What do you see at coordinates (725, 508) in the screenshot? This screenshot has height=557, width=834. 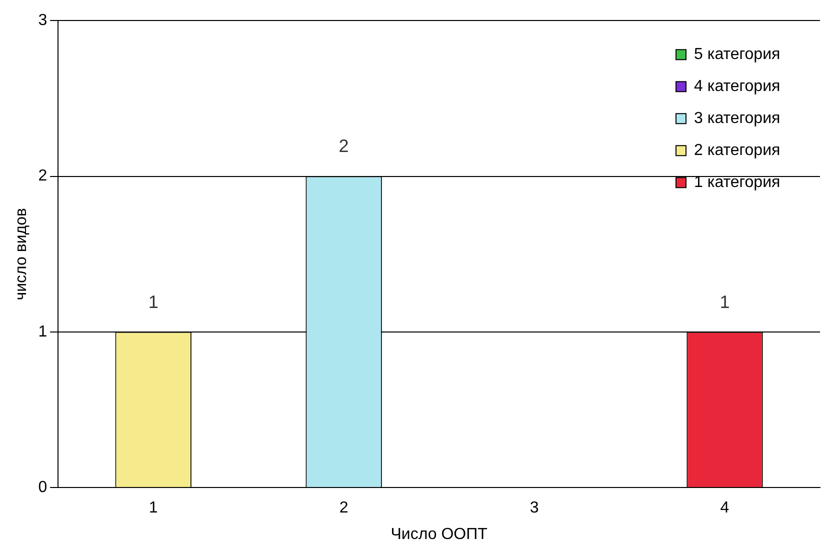 I see `x-tick-label: 4` at bounding box center [725, 508].